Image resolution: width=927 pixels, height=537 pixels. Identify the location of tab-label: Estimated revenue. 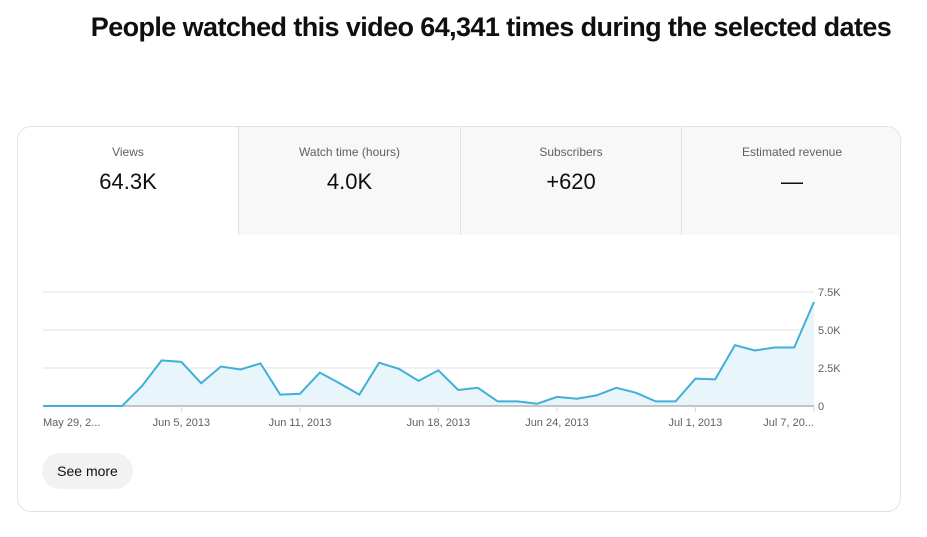
(792, 152).